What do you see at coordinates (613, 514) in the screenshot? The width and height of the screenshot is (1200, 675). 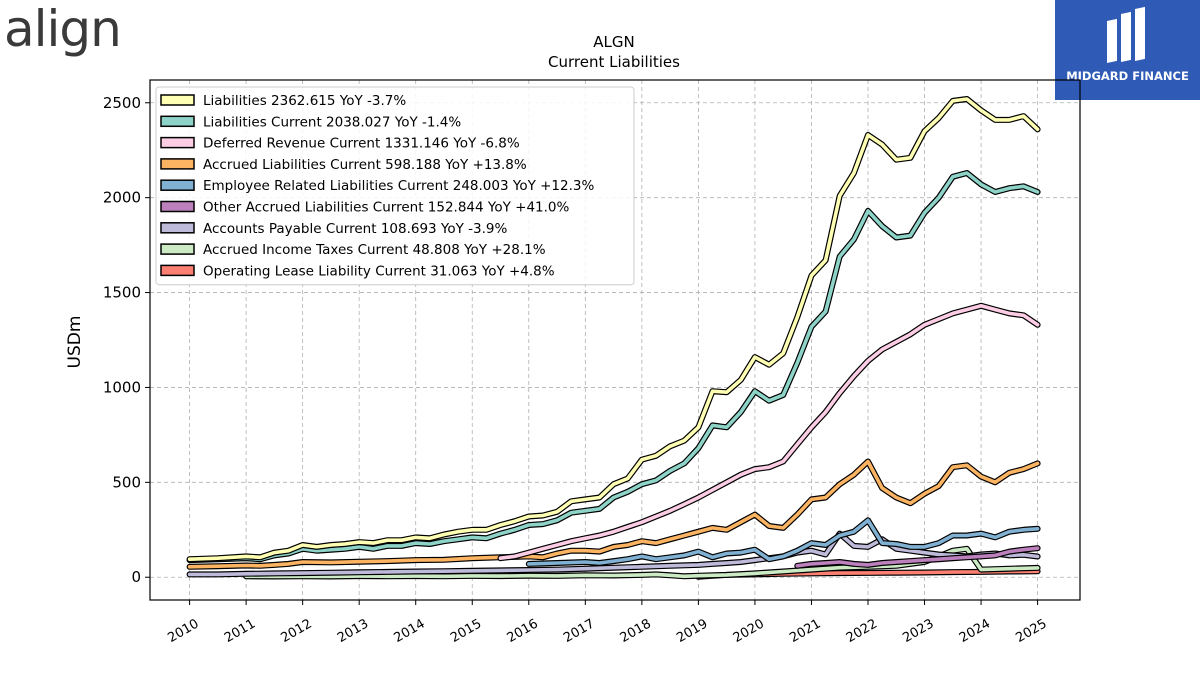 I see `series-line-accrued-liabilities-current` at bounding box center [613, 514].